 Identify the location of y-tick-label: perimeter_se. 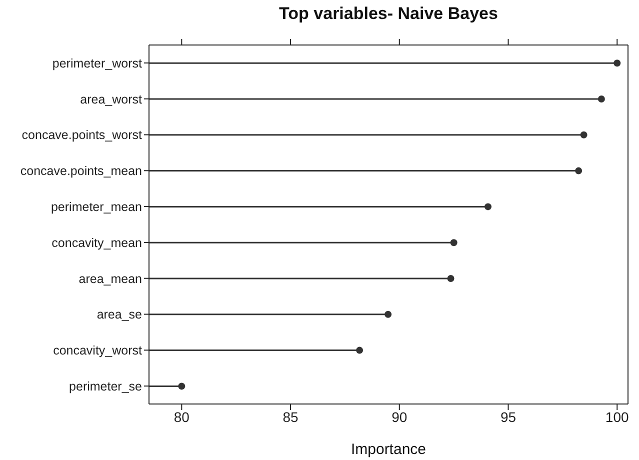
(105, 386).